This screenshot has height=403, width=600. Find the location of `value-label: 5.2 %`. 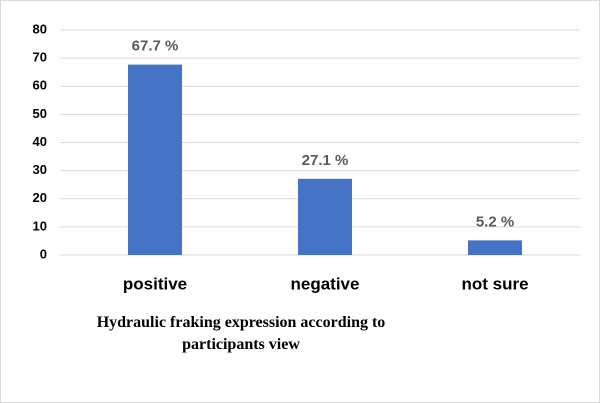

value-label: 5.2 % is located at coordinates (495, 221).